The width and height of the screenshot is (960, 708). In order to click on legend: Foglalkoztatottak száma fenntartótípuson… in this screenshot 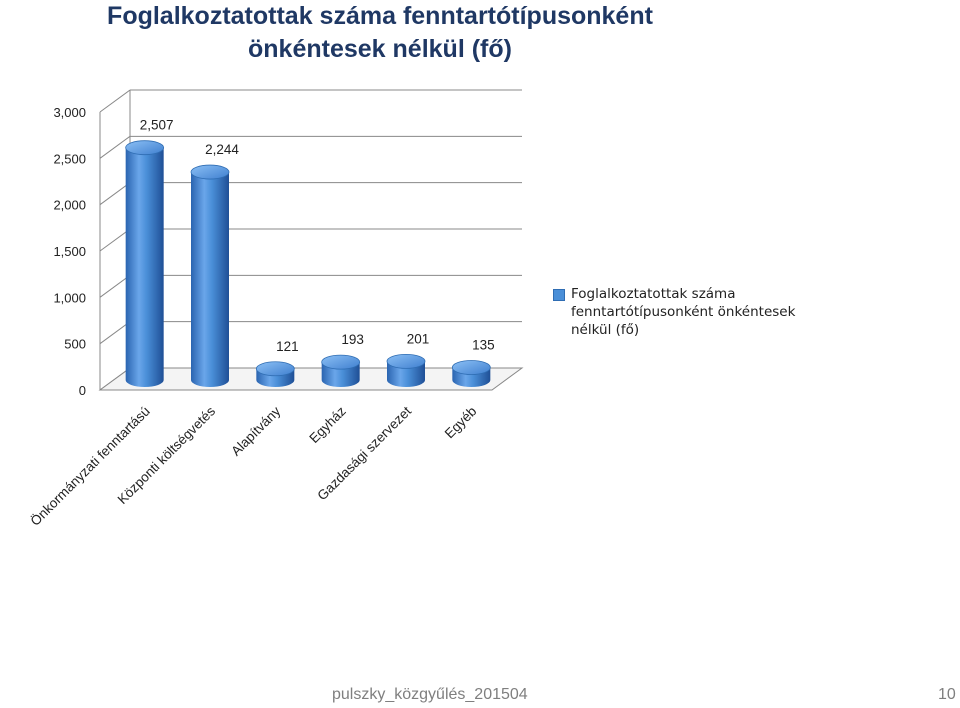, I will do `click(688, 312)`.